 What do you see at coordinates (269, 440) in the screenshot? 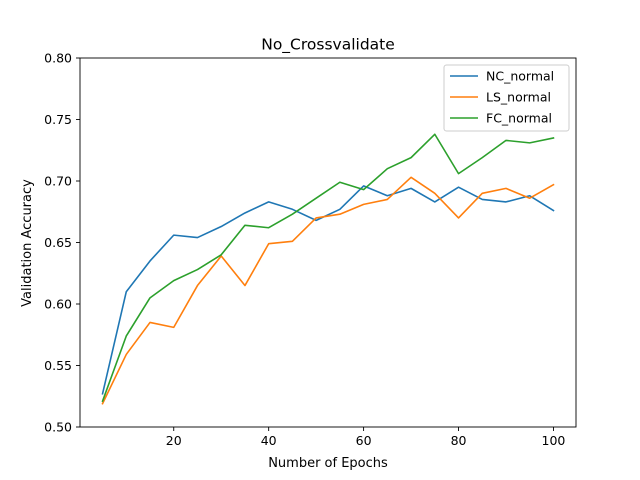
I see `x-tick-label: 40` at bounding box center [269, 440].